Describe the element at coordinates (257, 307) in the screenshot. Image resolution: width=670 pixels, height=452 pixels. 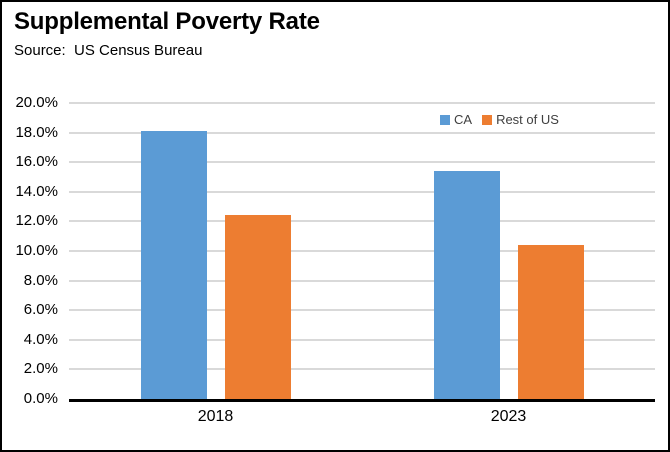
I see `bar-2018-rest-of-us` at that location.